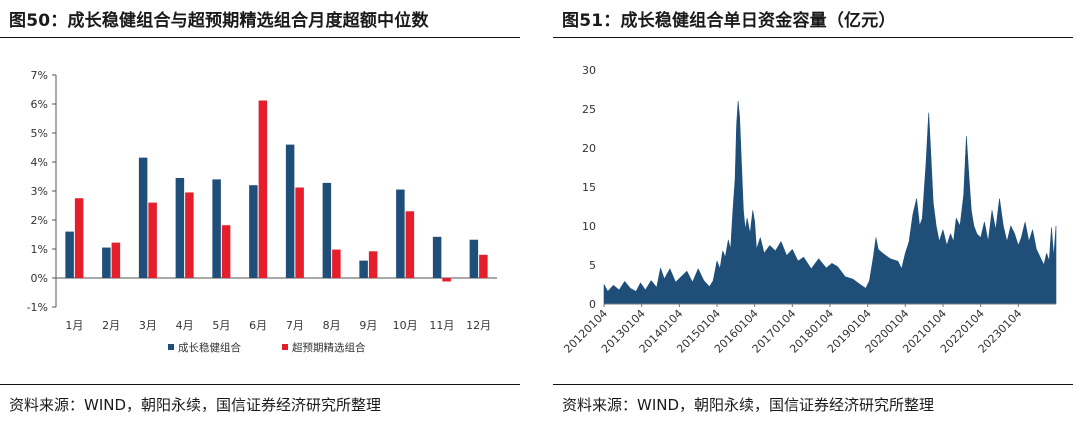  What do you see at coordinates (74, 325) in the screenshot?
I see `x-tick-label: 1月` at bounding box center [74, 325].